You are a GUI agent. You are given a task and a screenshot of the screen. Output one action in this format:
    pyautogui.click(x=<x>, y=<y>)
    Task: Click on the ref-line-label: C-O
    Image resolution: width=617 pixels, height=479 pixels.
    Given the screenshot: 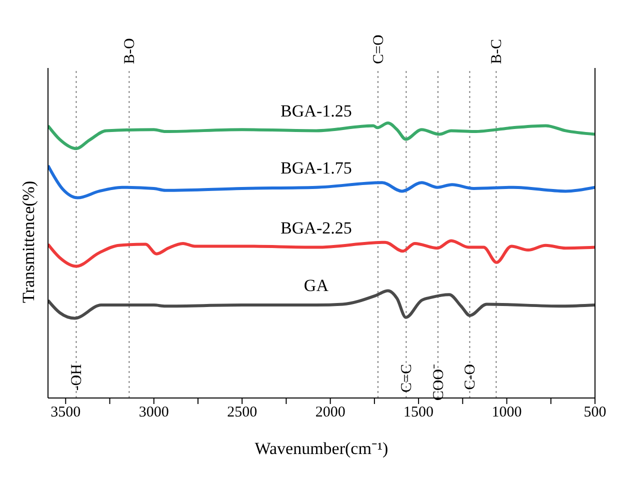 What is the action you would take?
    pyautogui.click(x=470, y=377)
    